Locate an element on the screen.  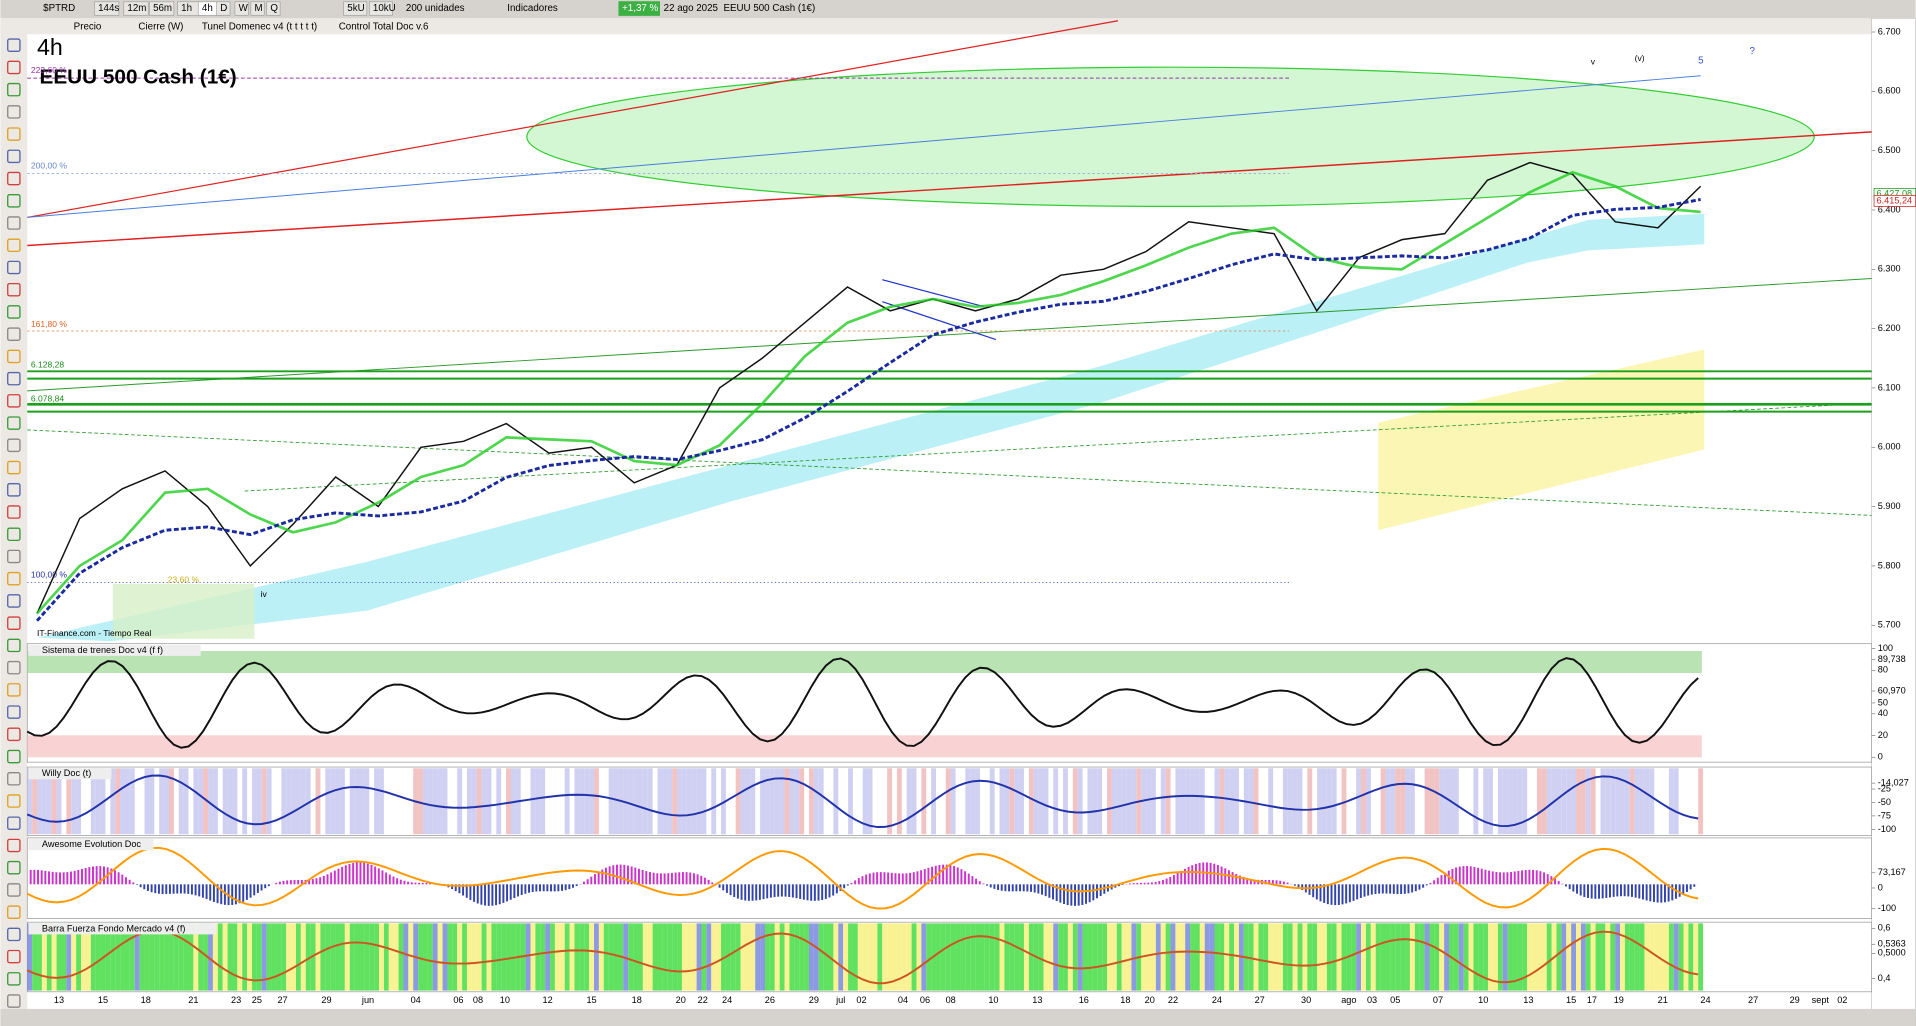
price-tool: Control Total Doc v.6 is located at coordinates (384, 26).